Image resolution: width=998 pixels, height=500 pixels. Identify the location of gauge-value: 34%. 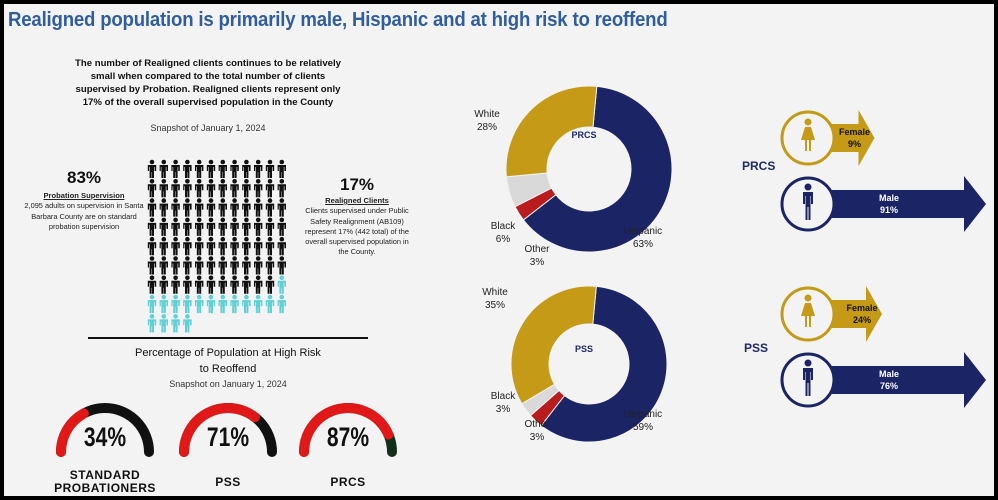
(105, 437).